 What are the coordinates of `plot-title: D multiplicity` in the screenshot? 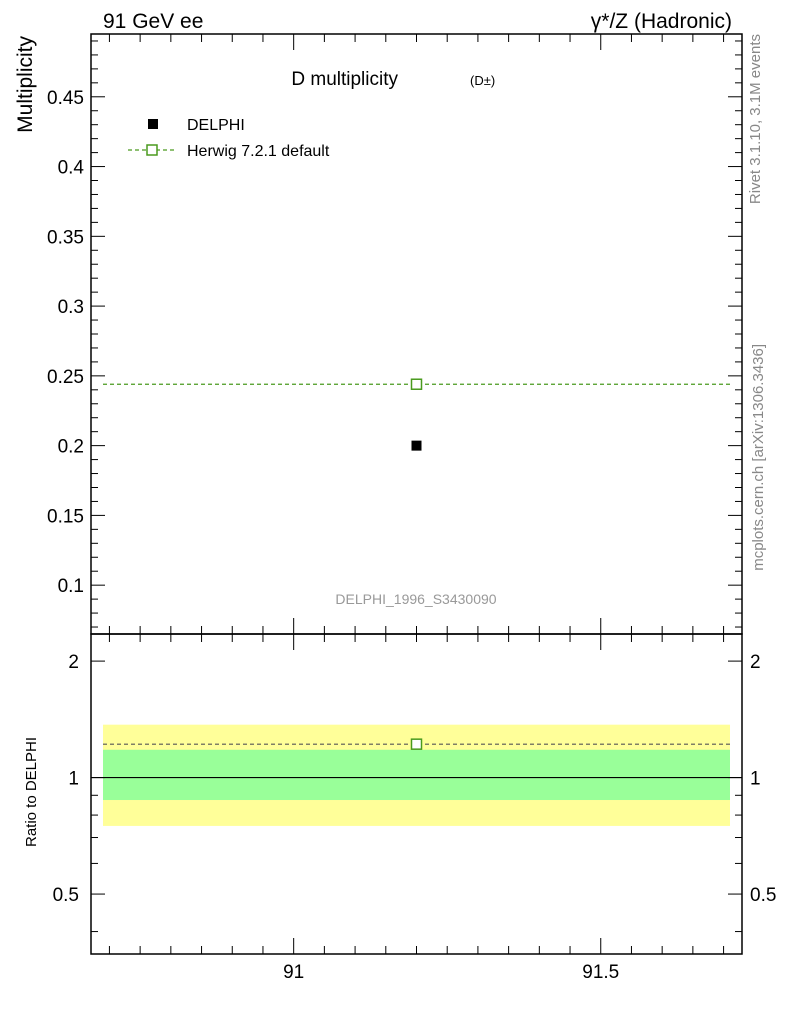 It's located at (344, 79).